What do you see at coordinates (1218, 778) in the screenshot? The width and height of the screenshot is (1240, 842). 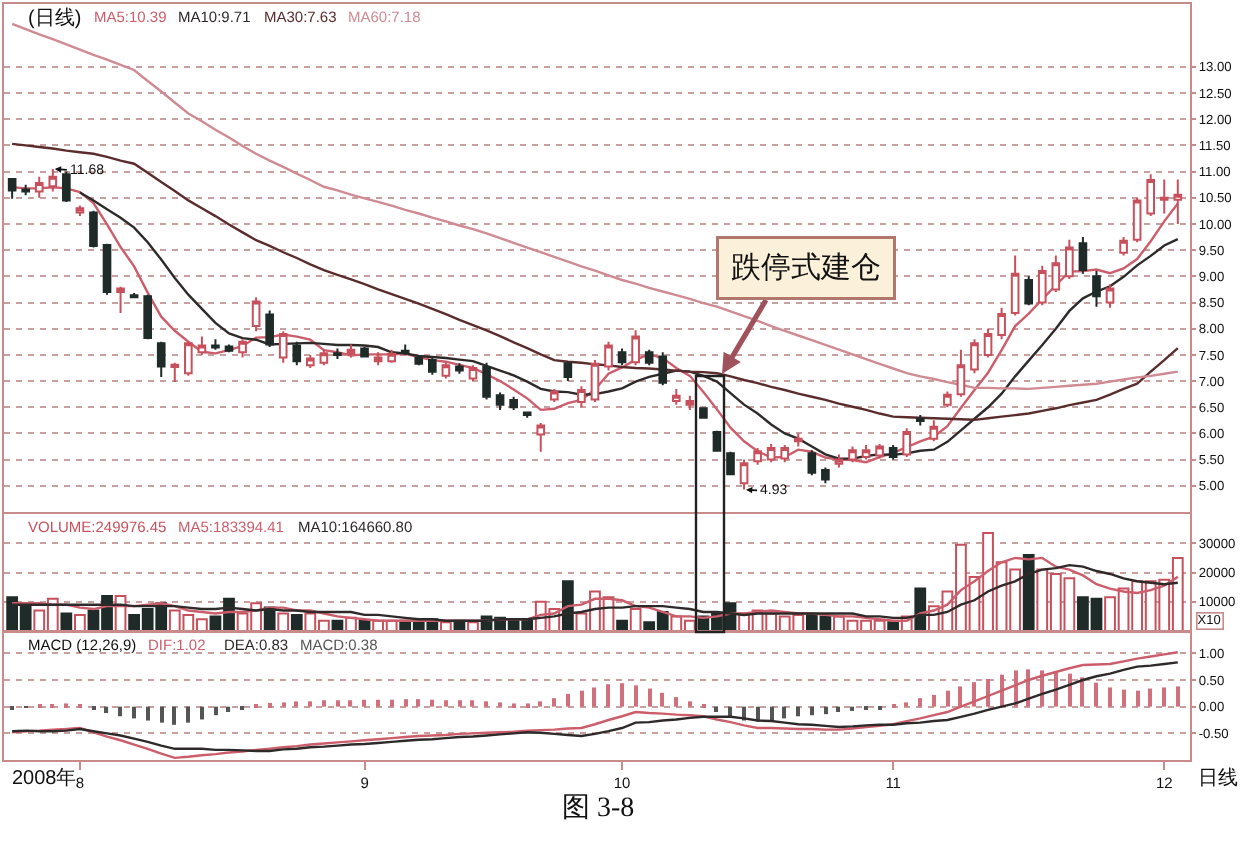 I see `text: 日线` at bounding box center [1218, 778].